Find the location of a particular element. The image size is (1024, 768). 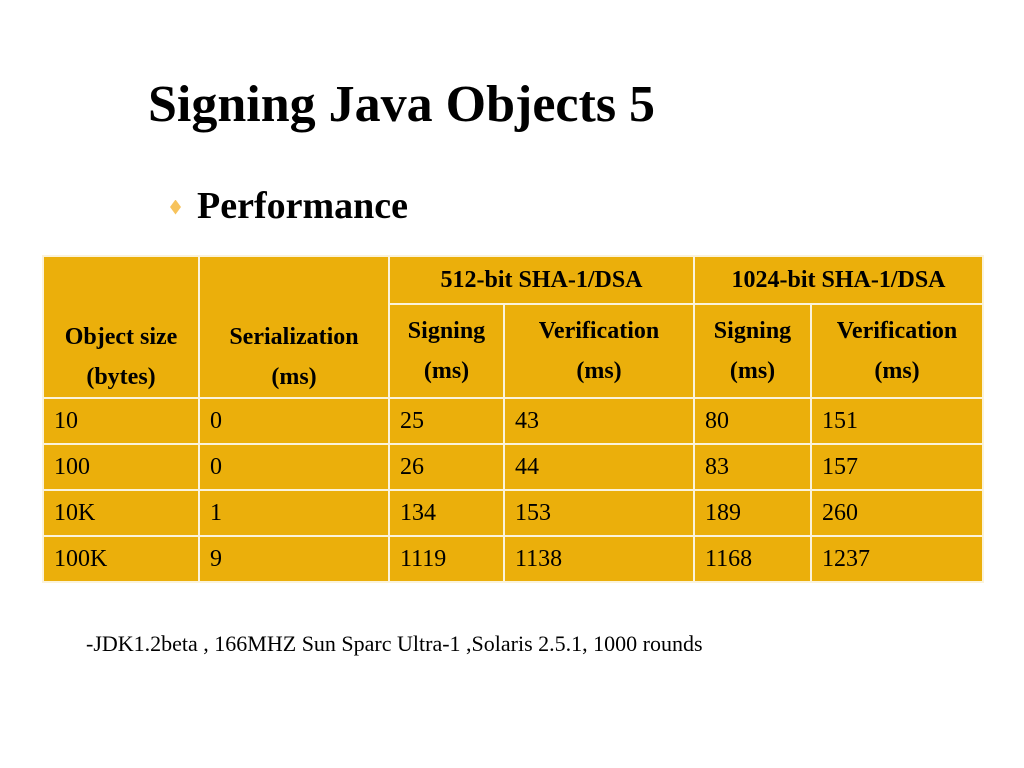

cell-1024-verification: 157 is located at coordinates (897, 467).